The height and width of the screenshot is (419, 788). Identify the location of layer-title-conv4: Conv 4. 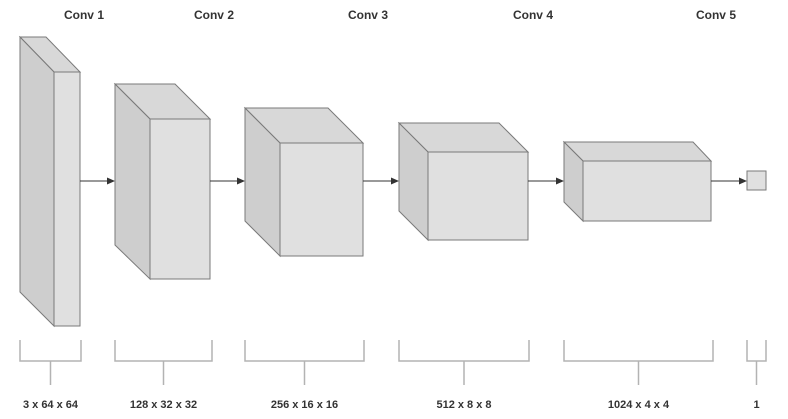
(533, 15).